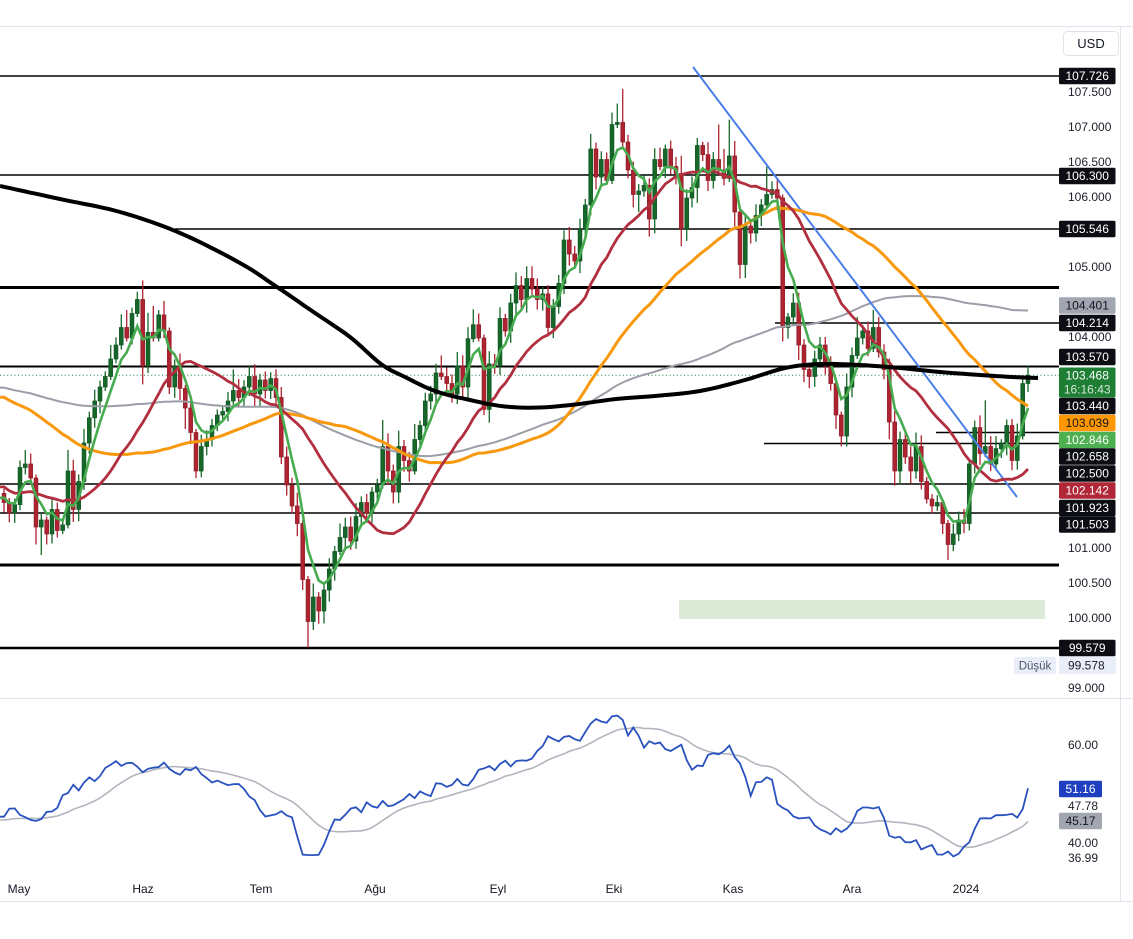 The width and height of the screenshot is (1133, 939). Describe the element at coordinates (142, 889) in the screenshot. I see `svg-text: Haz` at that location.